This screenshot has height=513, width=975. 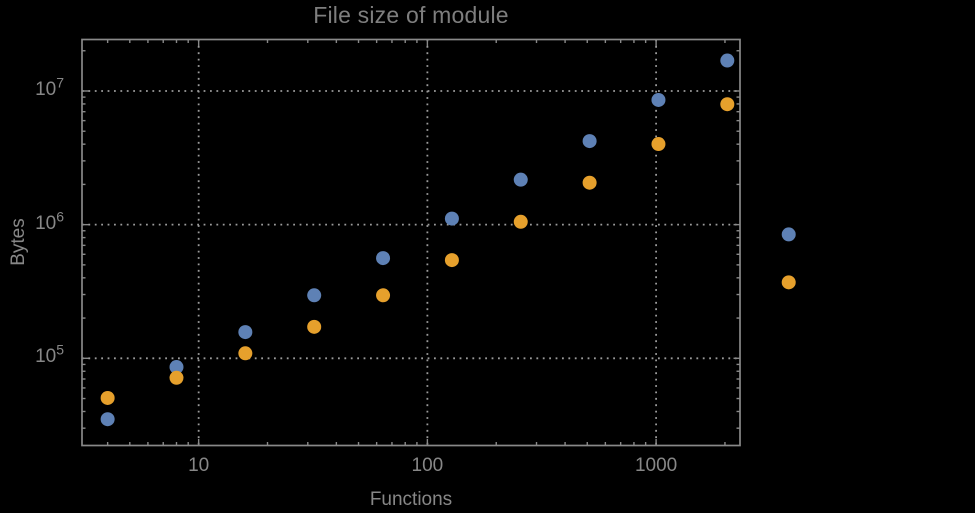 What do you see at coordinates (176, 367) in the screenshot?
I see `data-point-series-blue-x8` at bounding box center [176, 367].